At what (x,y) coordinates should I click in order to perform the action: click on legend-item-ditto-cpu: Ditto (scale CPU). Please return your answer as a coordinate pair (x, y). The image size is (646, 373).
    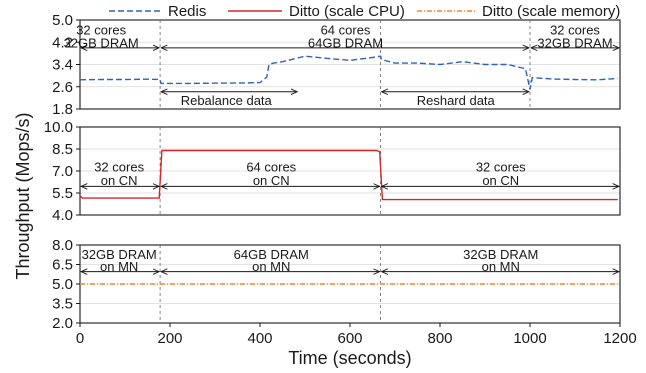
    Looking at the image, I should click on (316, 11).